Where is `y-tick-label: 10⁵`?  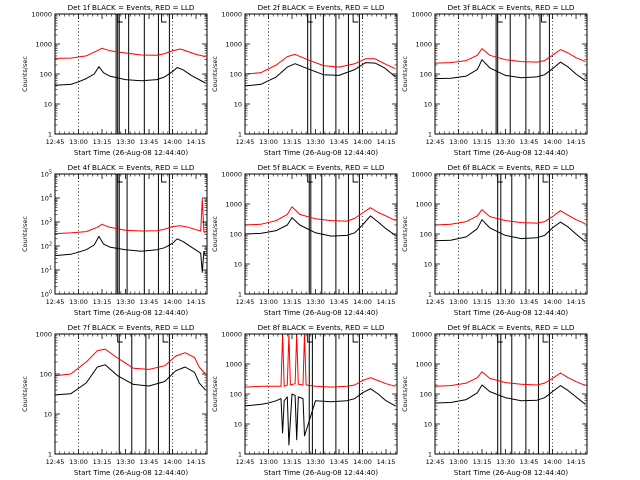
y-tick-label: 10⁵ is located at coordinates (46, 174).